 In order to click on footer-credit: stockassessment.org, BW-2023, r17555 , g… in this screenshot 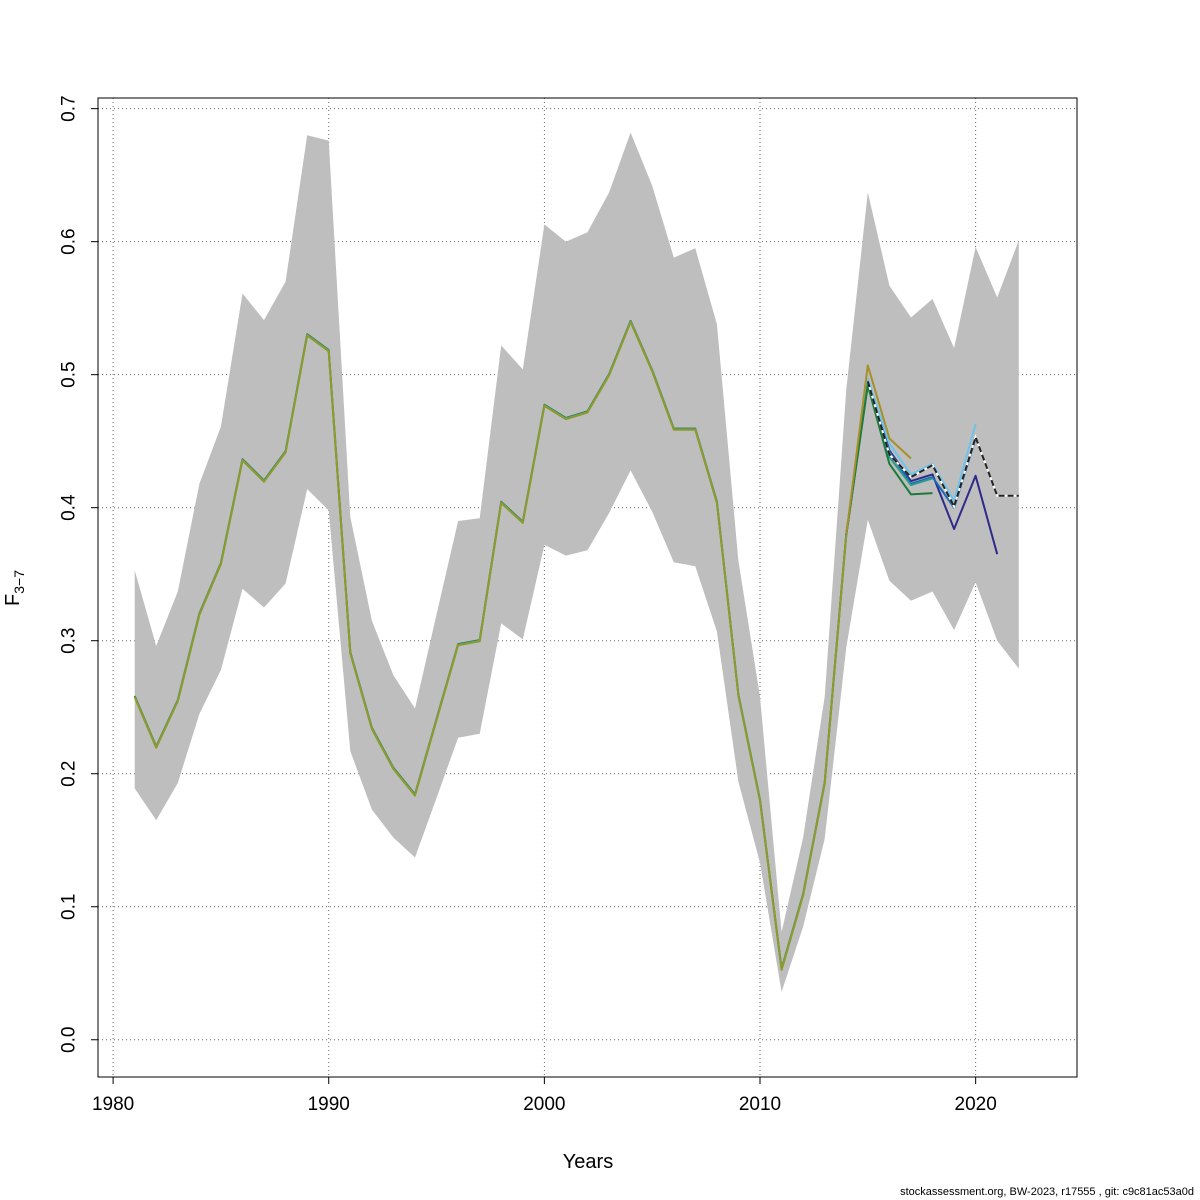, I will do `click(1047, 1192)`.